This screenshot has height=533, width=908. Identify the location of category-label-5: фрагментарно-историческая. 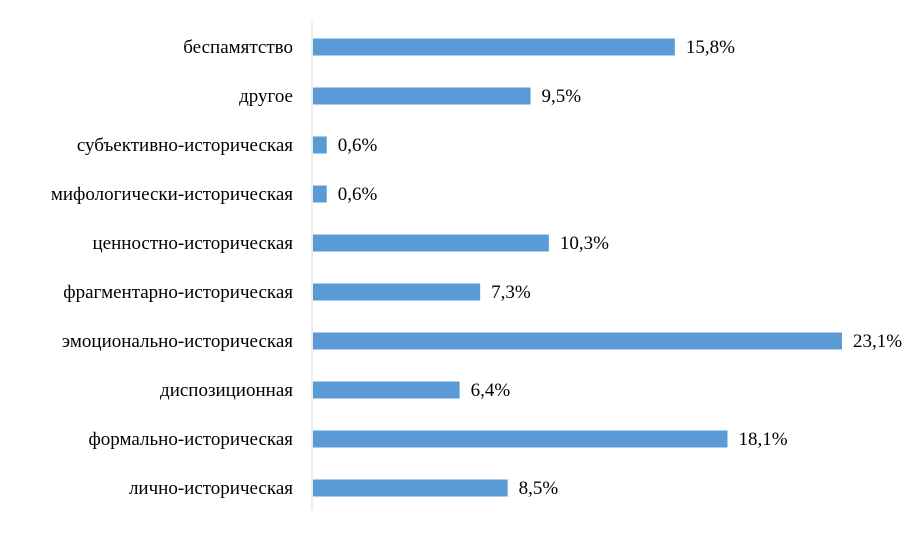
(178, 292).